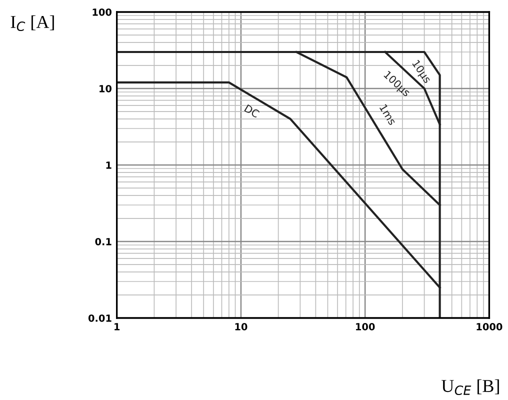 The width and height of the screenshot is (508, 400). Describe the element at coordinates (470, 387) in the screenshot. I see `x-axis-title: U$_{CE}$ [B]` at that location.